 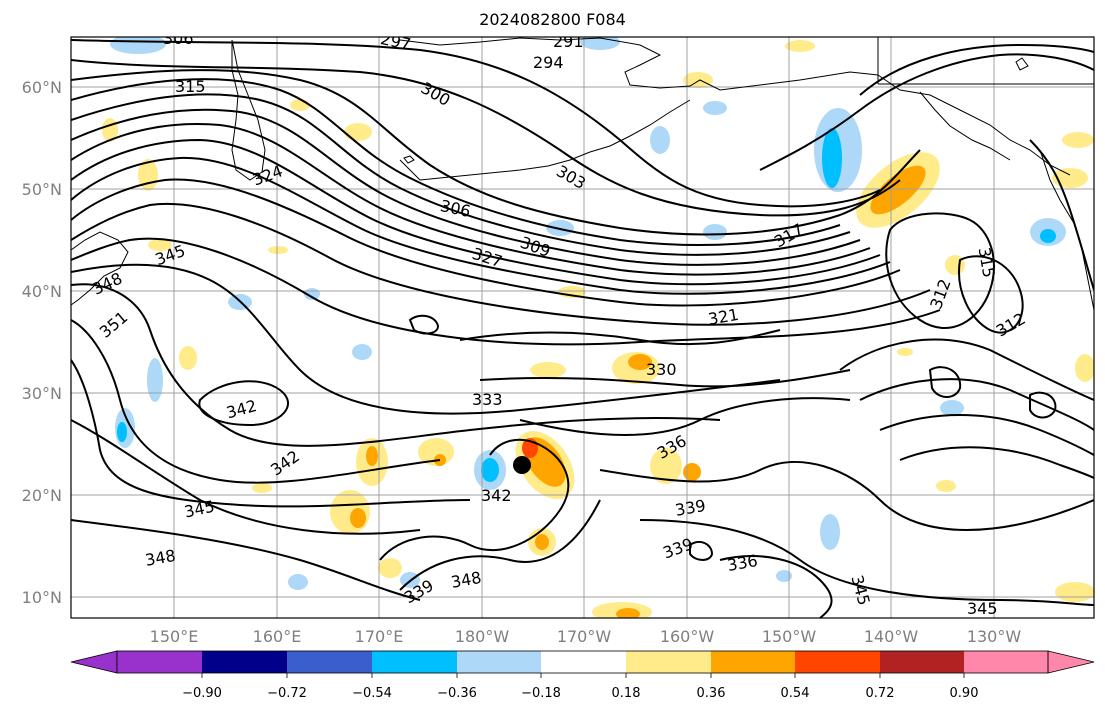 I want to click on lon-label: 150°W, so click(x=789, y=636).